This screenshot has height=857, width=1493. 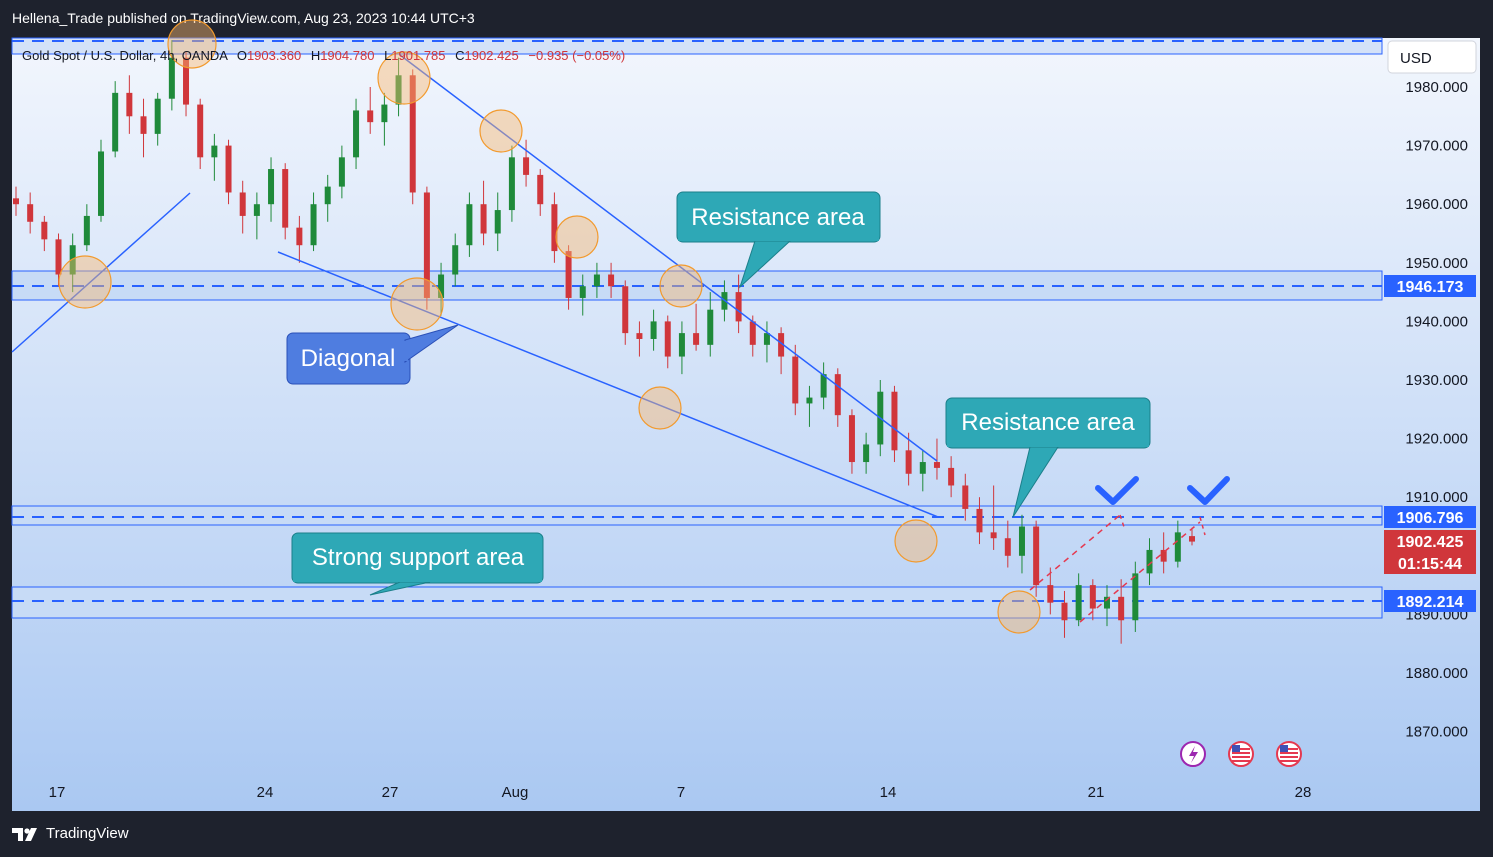 I want to click on price-tick-label: 1870.000, so click(x=1436, y=732).